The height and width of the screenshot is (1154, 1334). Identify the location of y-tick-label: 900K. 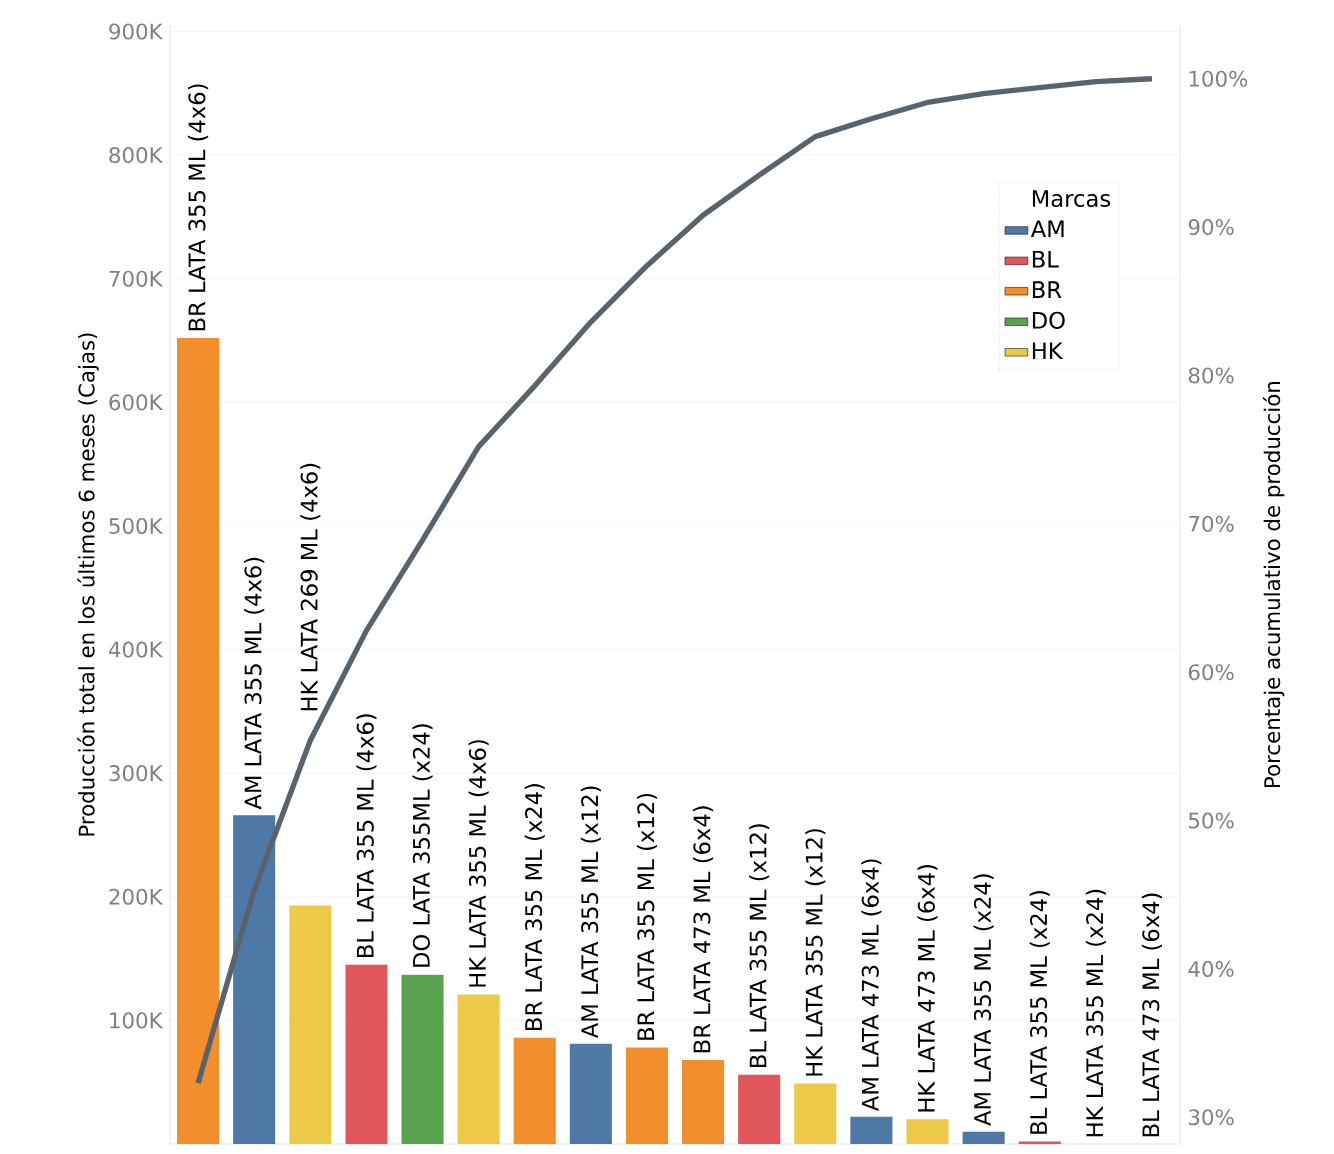
(136, 31).